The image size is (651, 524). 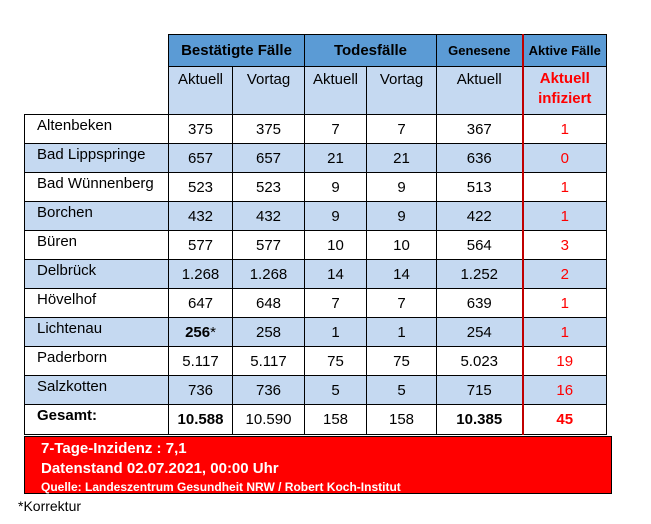 I want to click on confirmed-previous: 258, so click(x=268, y=332).